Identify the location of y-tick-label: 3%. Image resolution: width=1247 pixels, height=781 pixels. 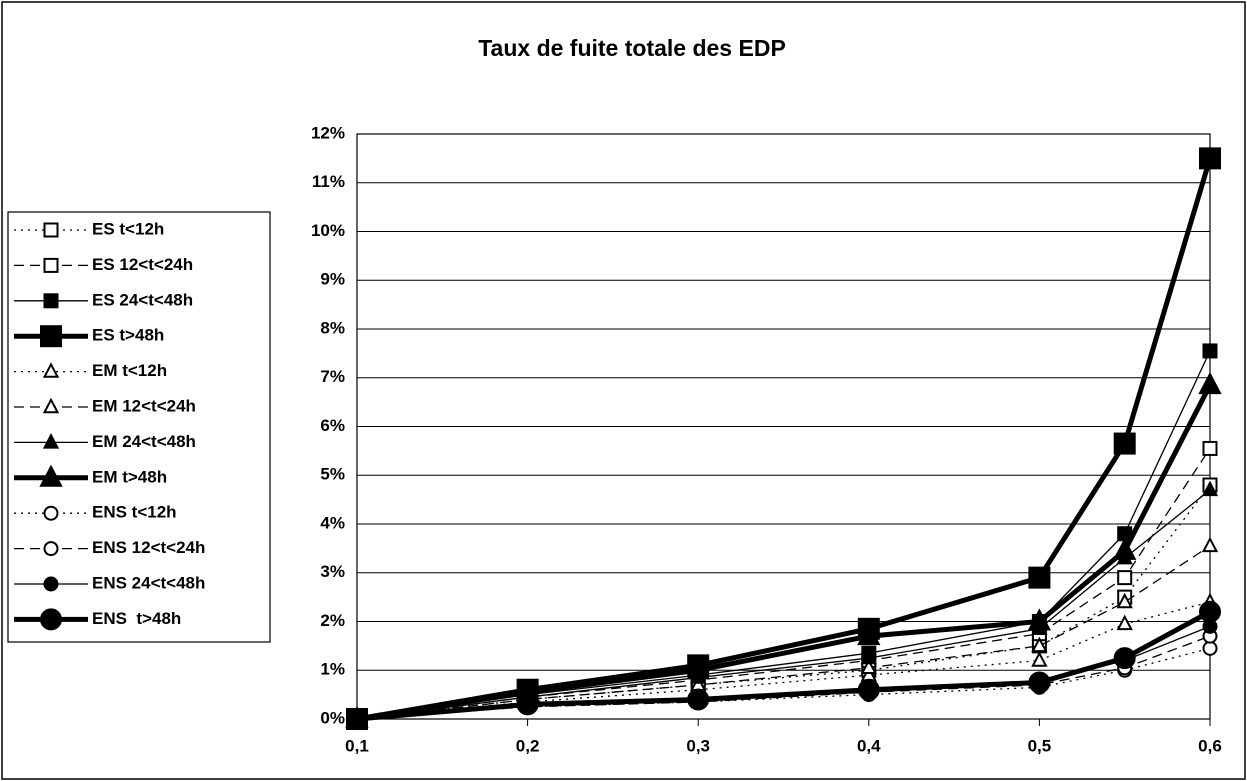
(332, 571).